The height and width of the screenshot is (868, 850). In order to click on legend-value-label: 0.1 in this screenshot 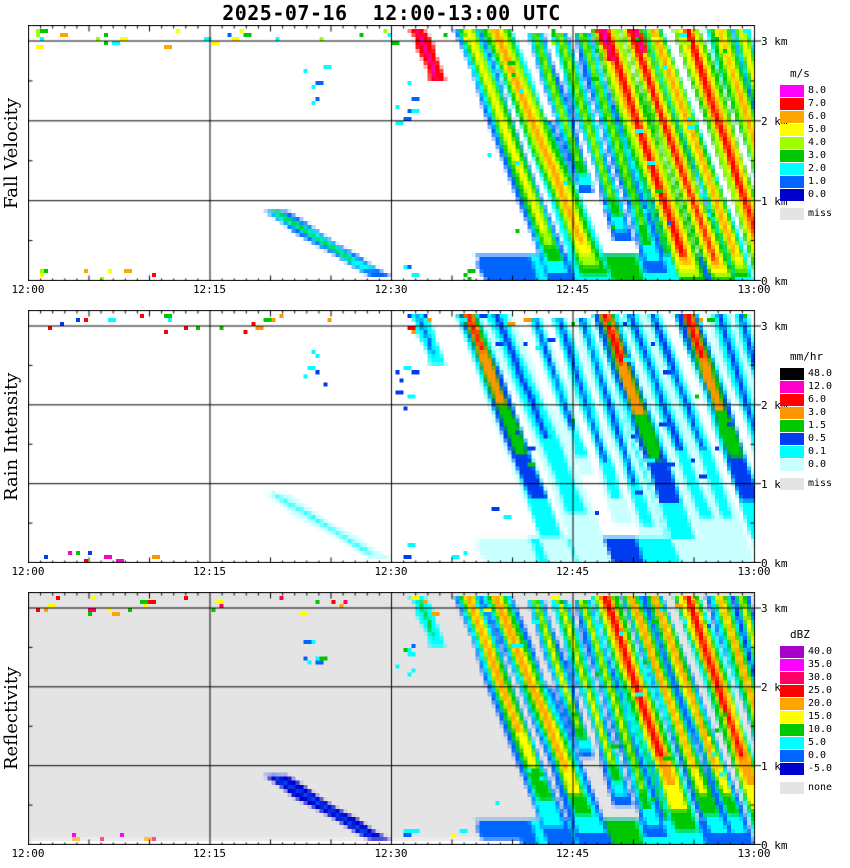, I will do `click(817, 451)`.